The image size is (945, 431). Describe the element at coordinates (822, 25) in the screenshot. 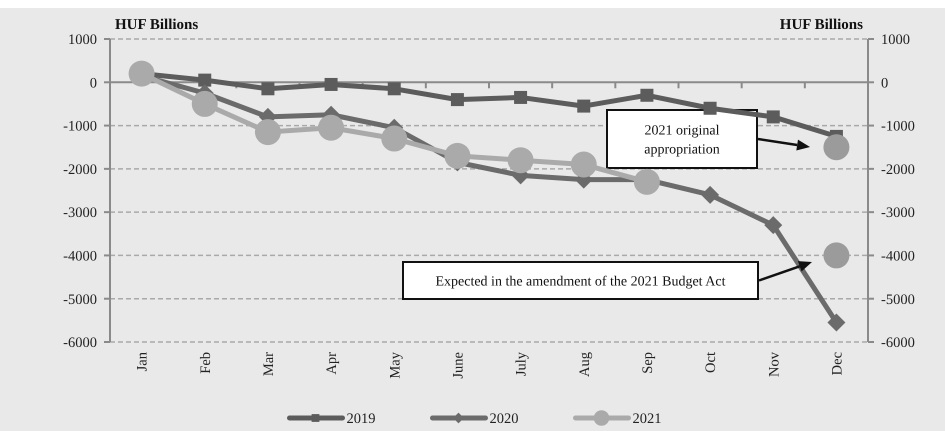

I see `y2-axis-title: HUF Billions` at that location.